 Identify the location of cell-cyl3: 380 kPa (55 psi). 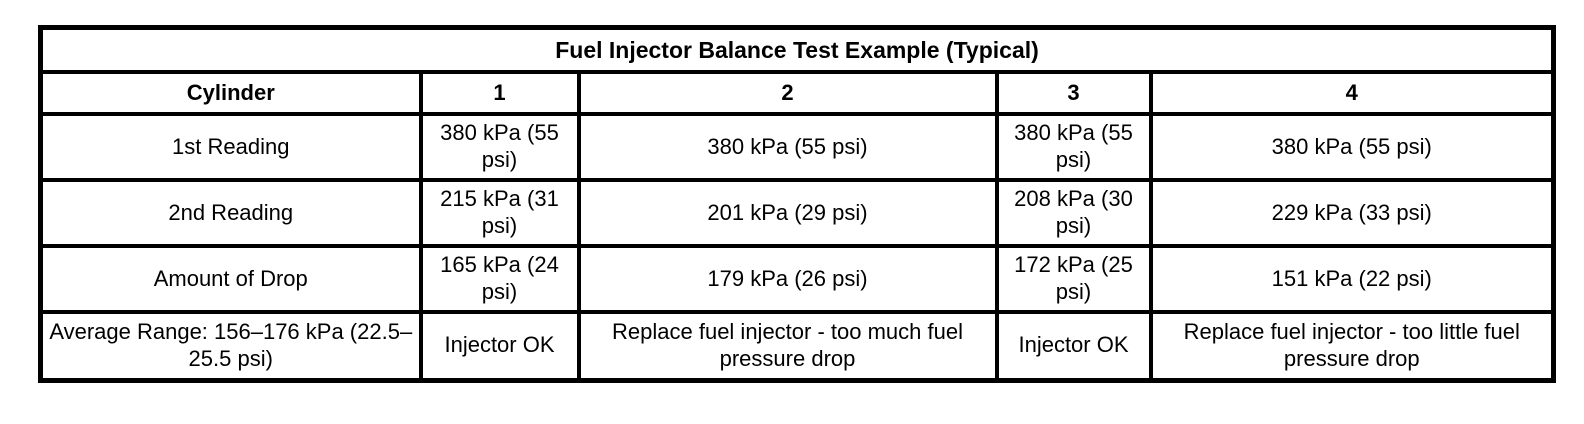
(1073, 147).